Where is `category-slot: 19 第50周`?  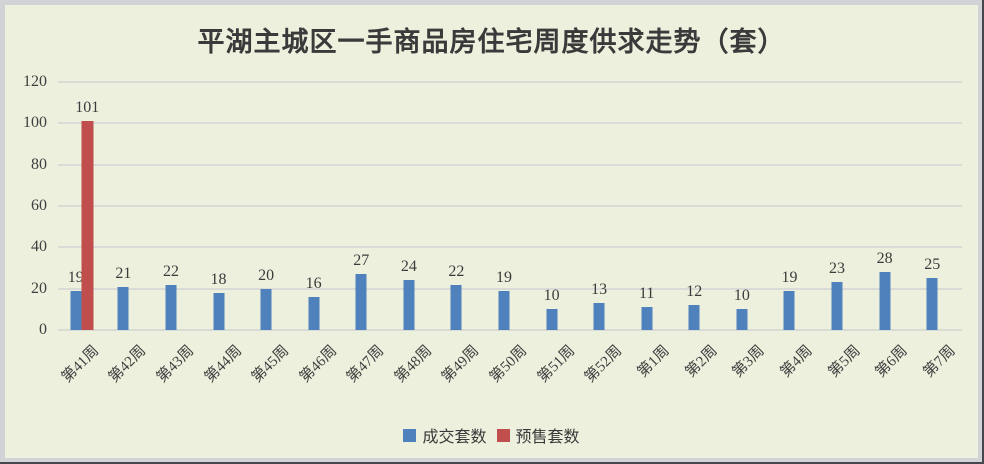
category-slot: 19 第50周 is located at coordinates (510, 234).